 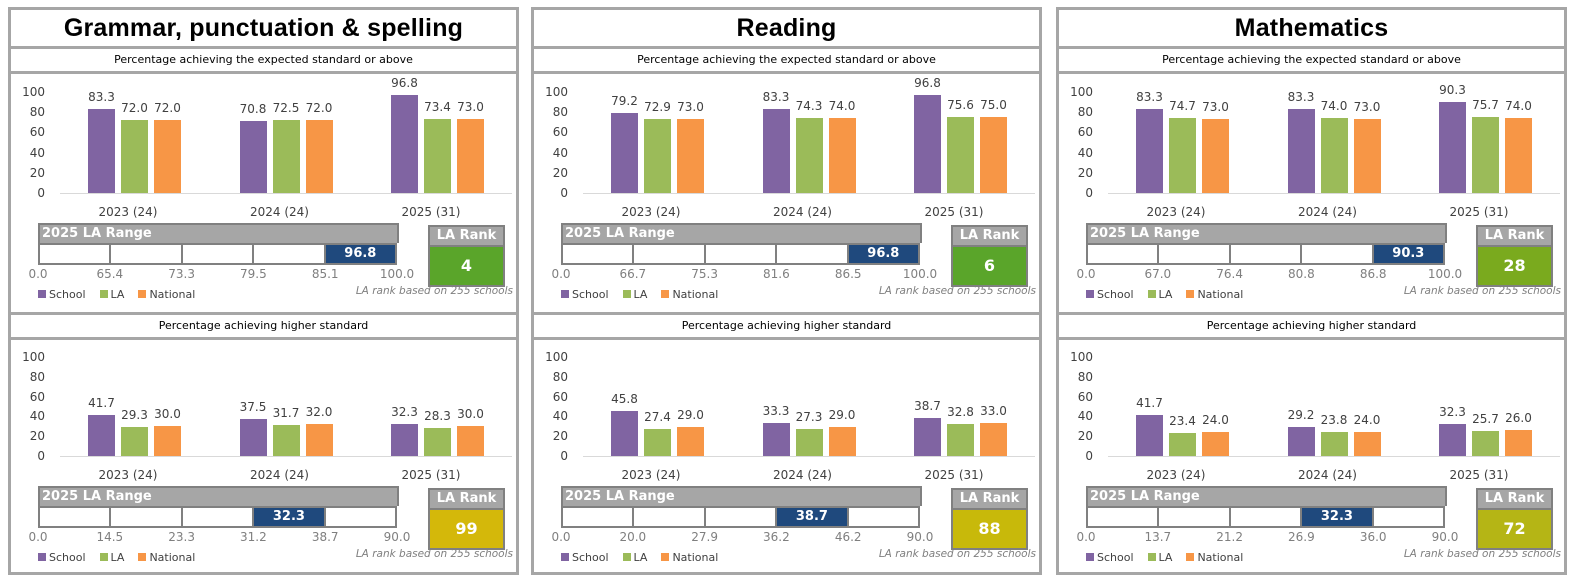 I want to click on la-rank-note: LA rank based on 255 schools, so click(x=957, y=291).